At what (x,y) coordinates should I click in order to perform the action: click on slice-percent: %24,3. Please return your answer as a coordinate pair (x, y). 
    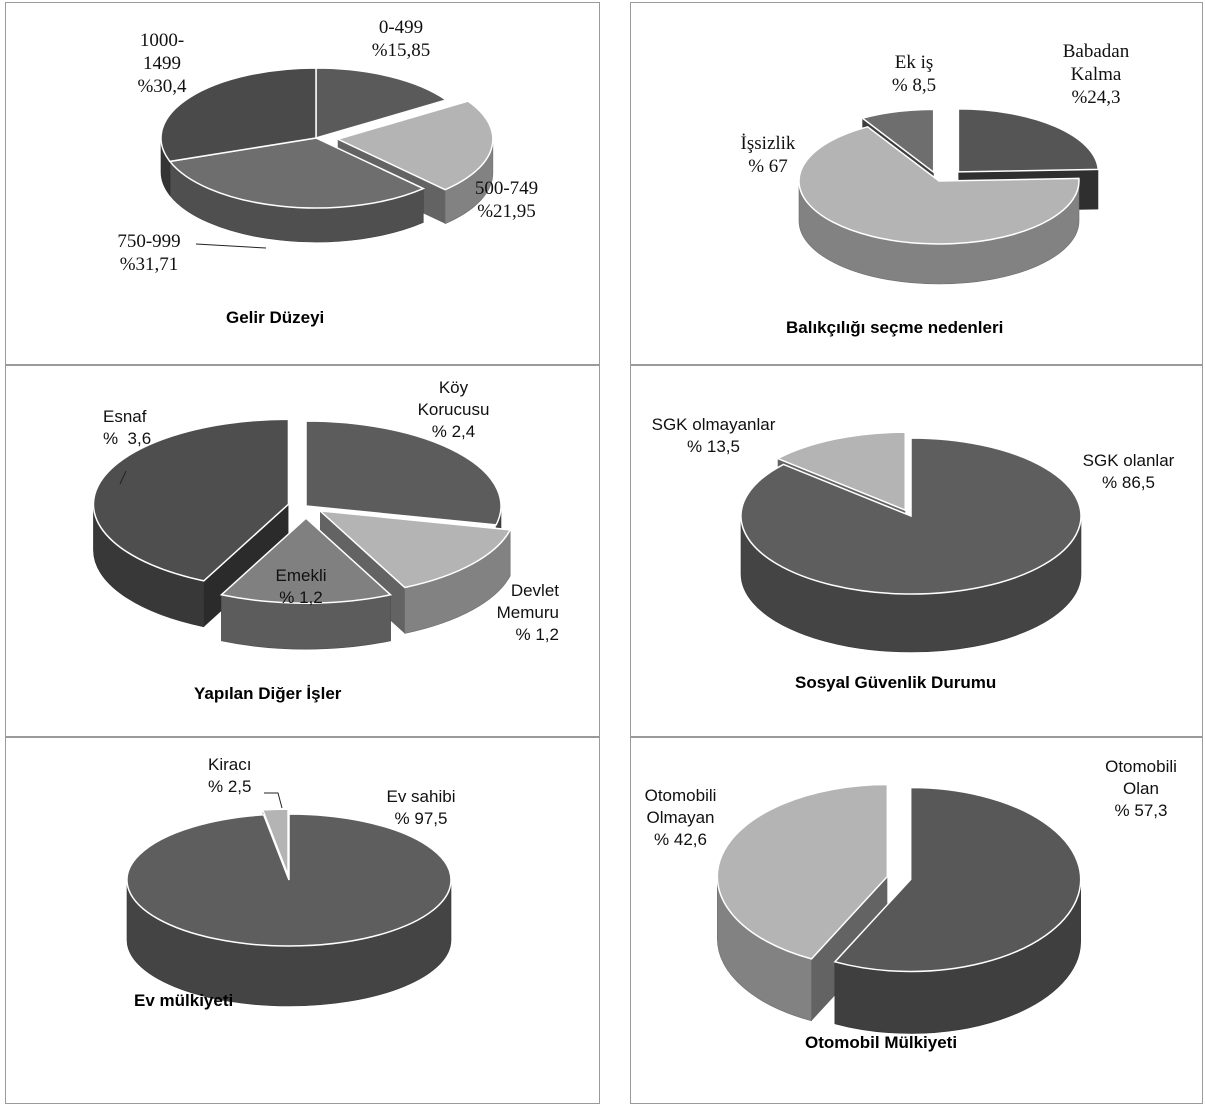
    Looking at the image, I should click on (1096, 97).